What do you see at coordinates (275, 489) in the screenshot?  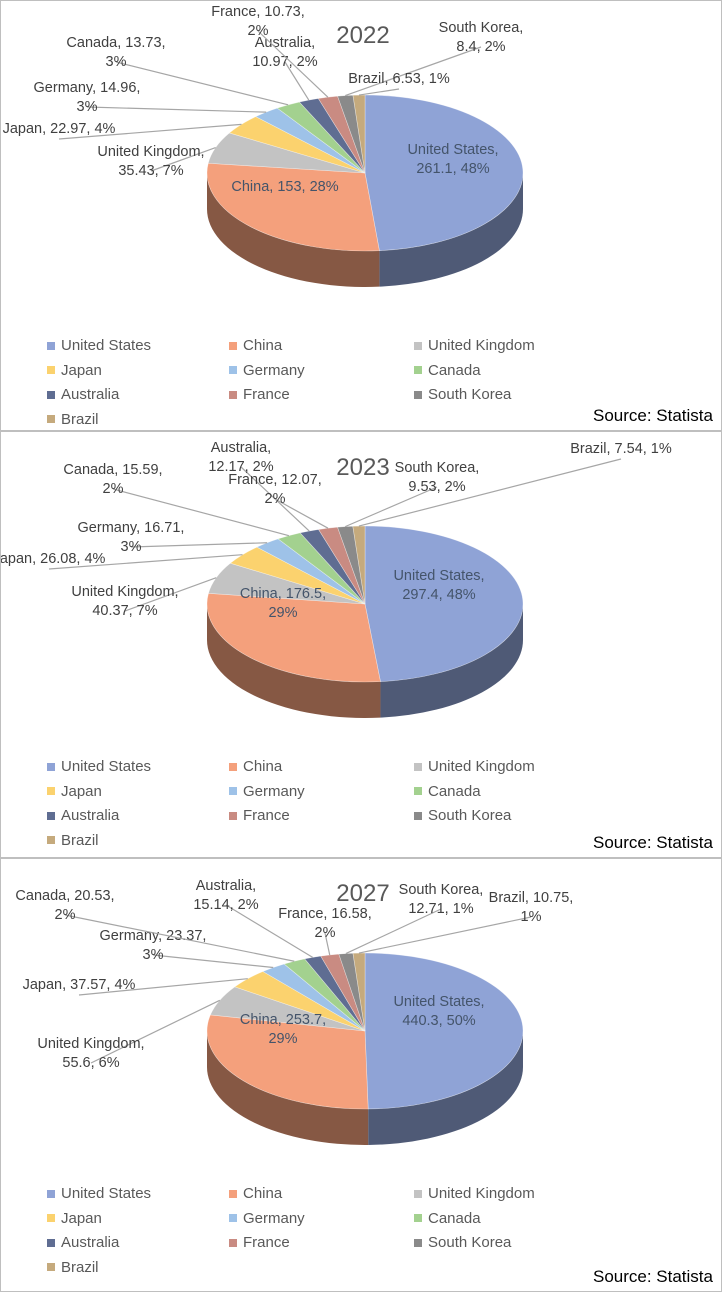 I see `data-label-france: France, 12.07, 2%` at bounding box center [275, 489].